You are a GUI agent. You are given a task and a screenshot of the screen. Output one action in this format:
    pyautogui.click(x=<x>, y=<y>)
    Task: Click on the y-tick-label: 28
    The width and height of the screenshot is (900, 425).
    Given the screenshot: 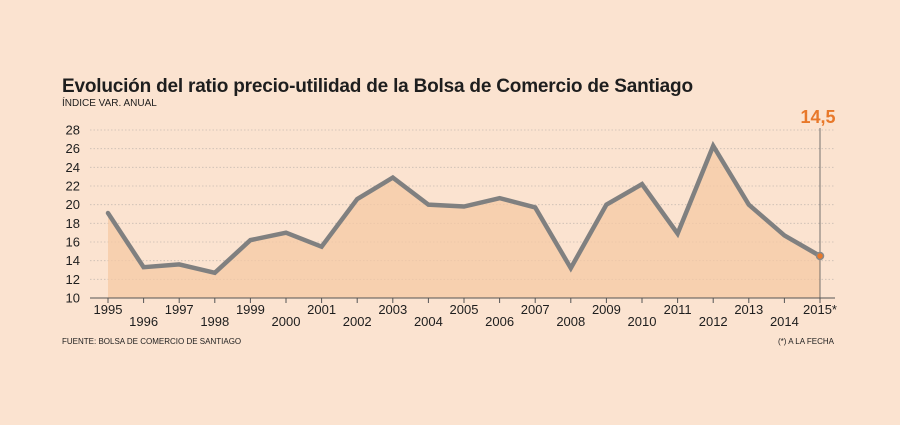 What is the action you would take?
    pyautogui.click(x=73, y=130)
    